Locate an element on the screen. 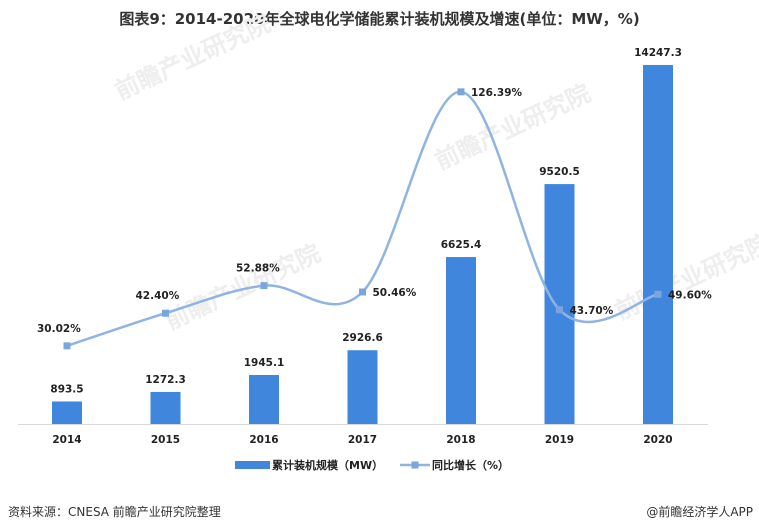 This screenshot has height=532, width=759. legend-line-label: 同比增长（%） is located at coordinates (470, 465).